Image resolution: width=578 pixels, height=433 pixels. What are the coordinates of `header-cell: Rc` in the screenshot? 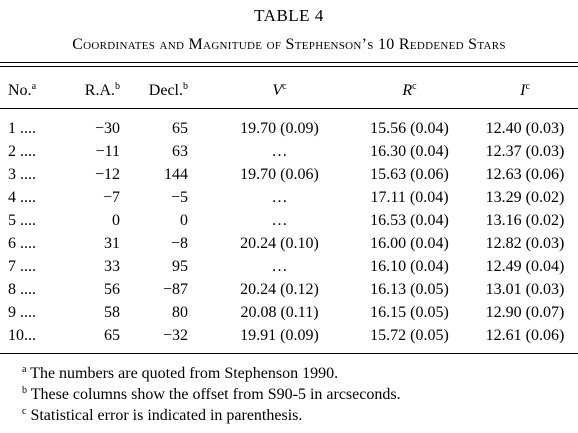 It's located at (409, 90).